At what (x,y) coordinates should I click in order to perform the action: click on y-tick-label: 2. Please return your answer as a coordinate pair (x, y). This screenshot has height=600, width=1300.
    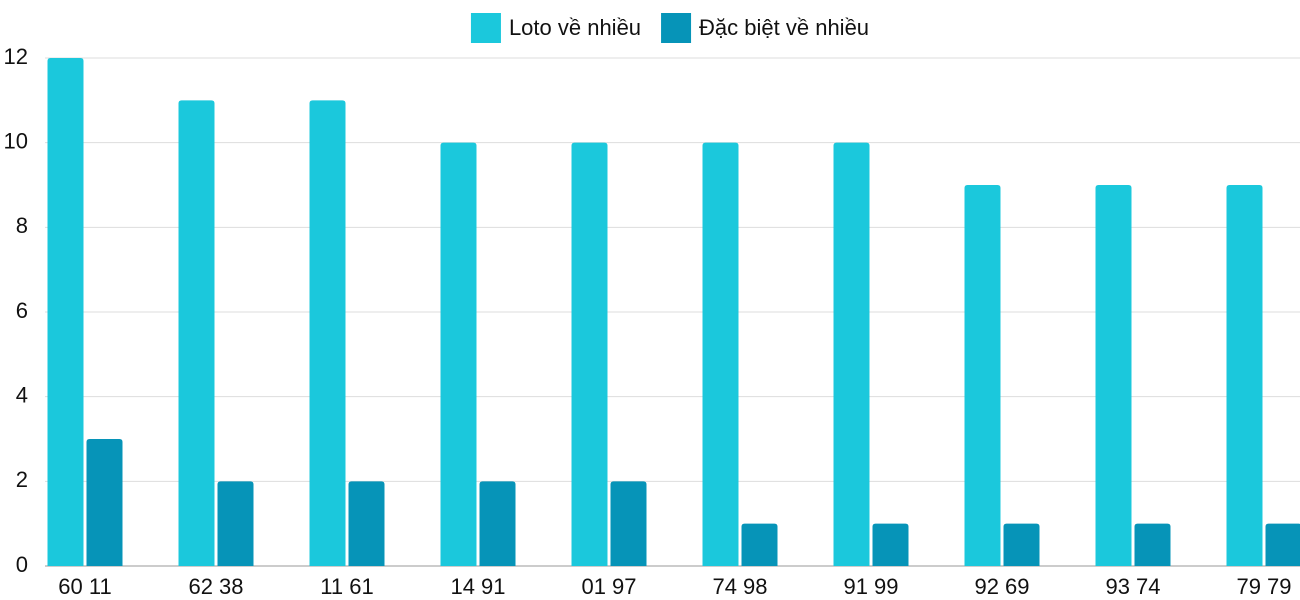
    Looking at the image, I should click on (22, 479).